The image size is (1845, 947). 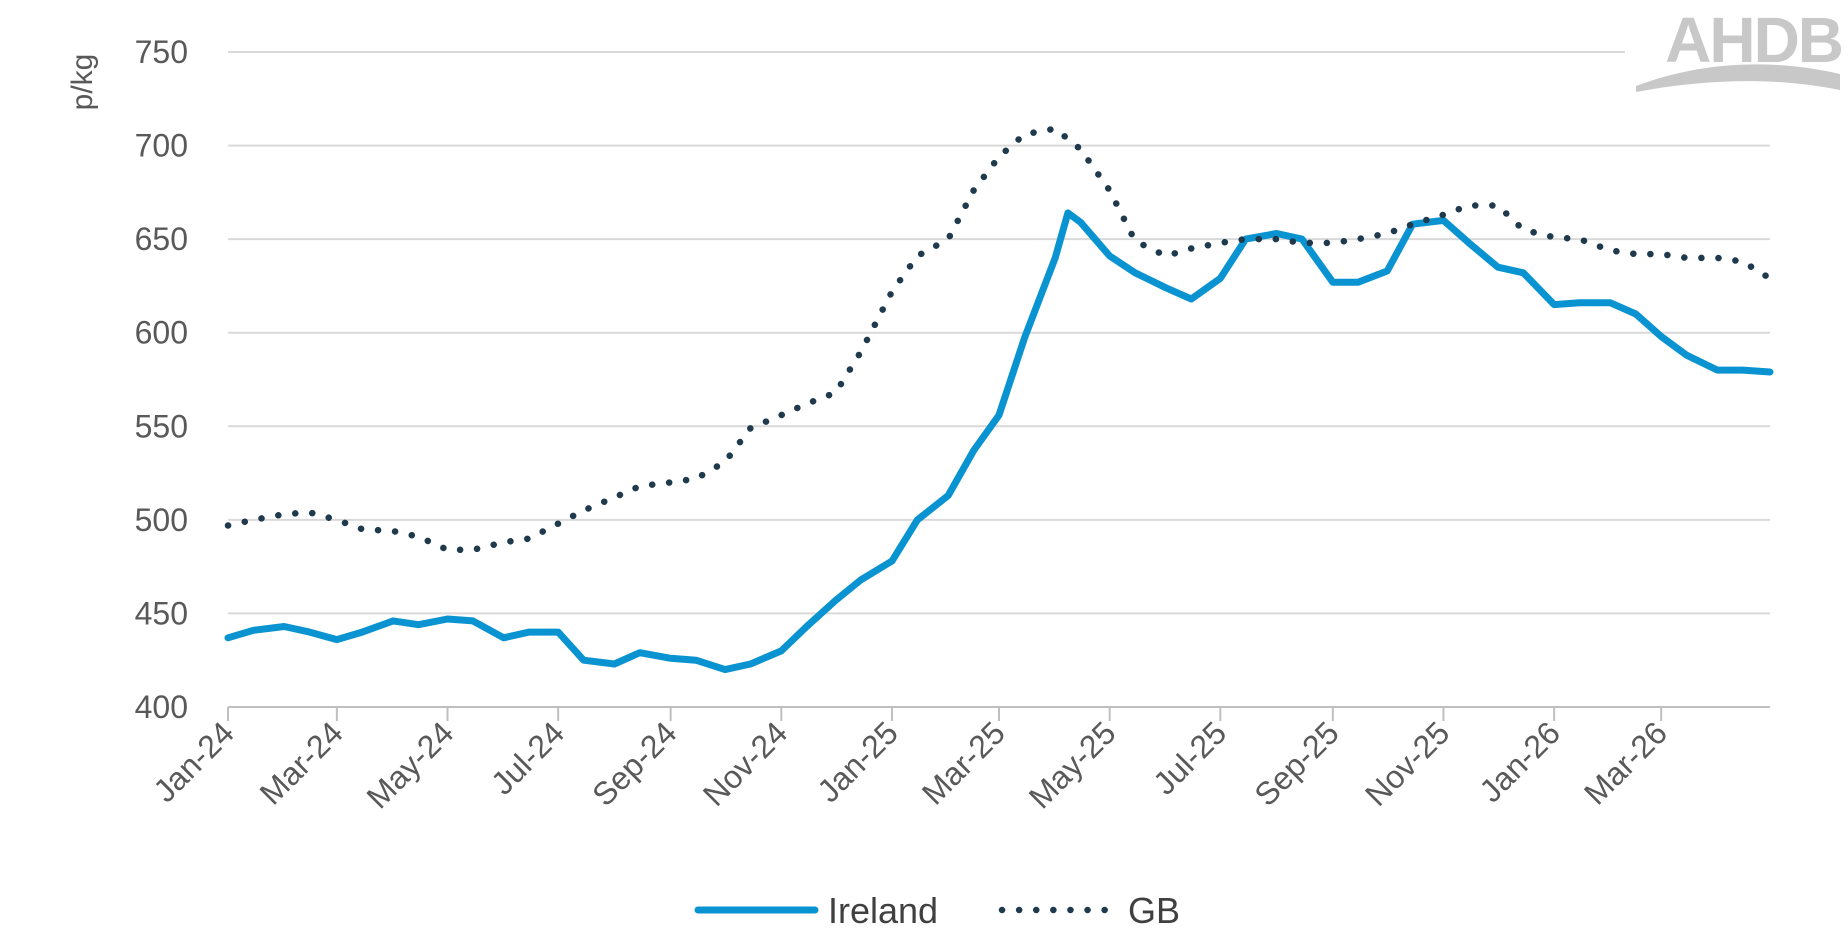 I want to click on x-tick-label: Jul-25, so click(x=1189, y=757).